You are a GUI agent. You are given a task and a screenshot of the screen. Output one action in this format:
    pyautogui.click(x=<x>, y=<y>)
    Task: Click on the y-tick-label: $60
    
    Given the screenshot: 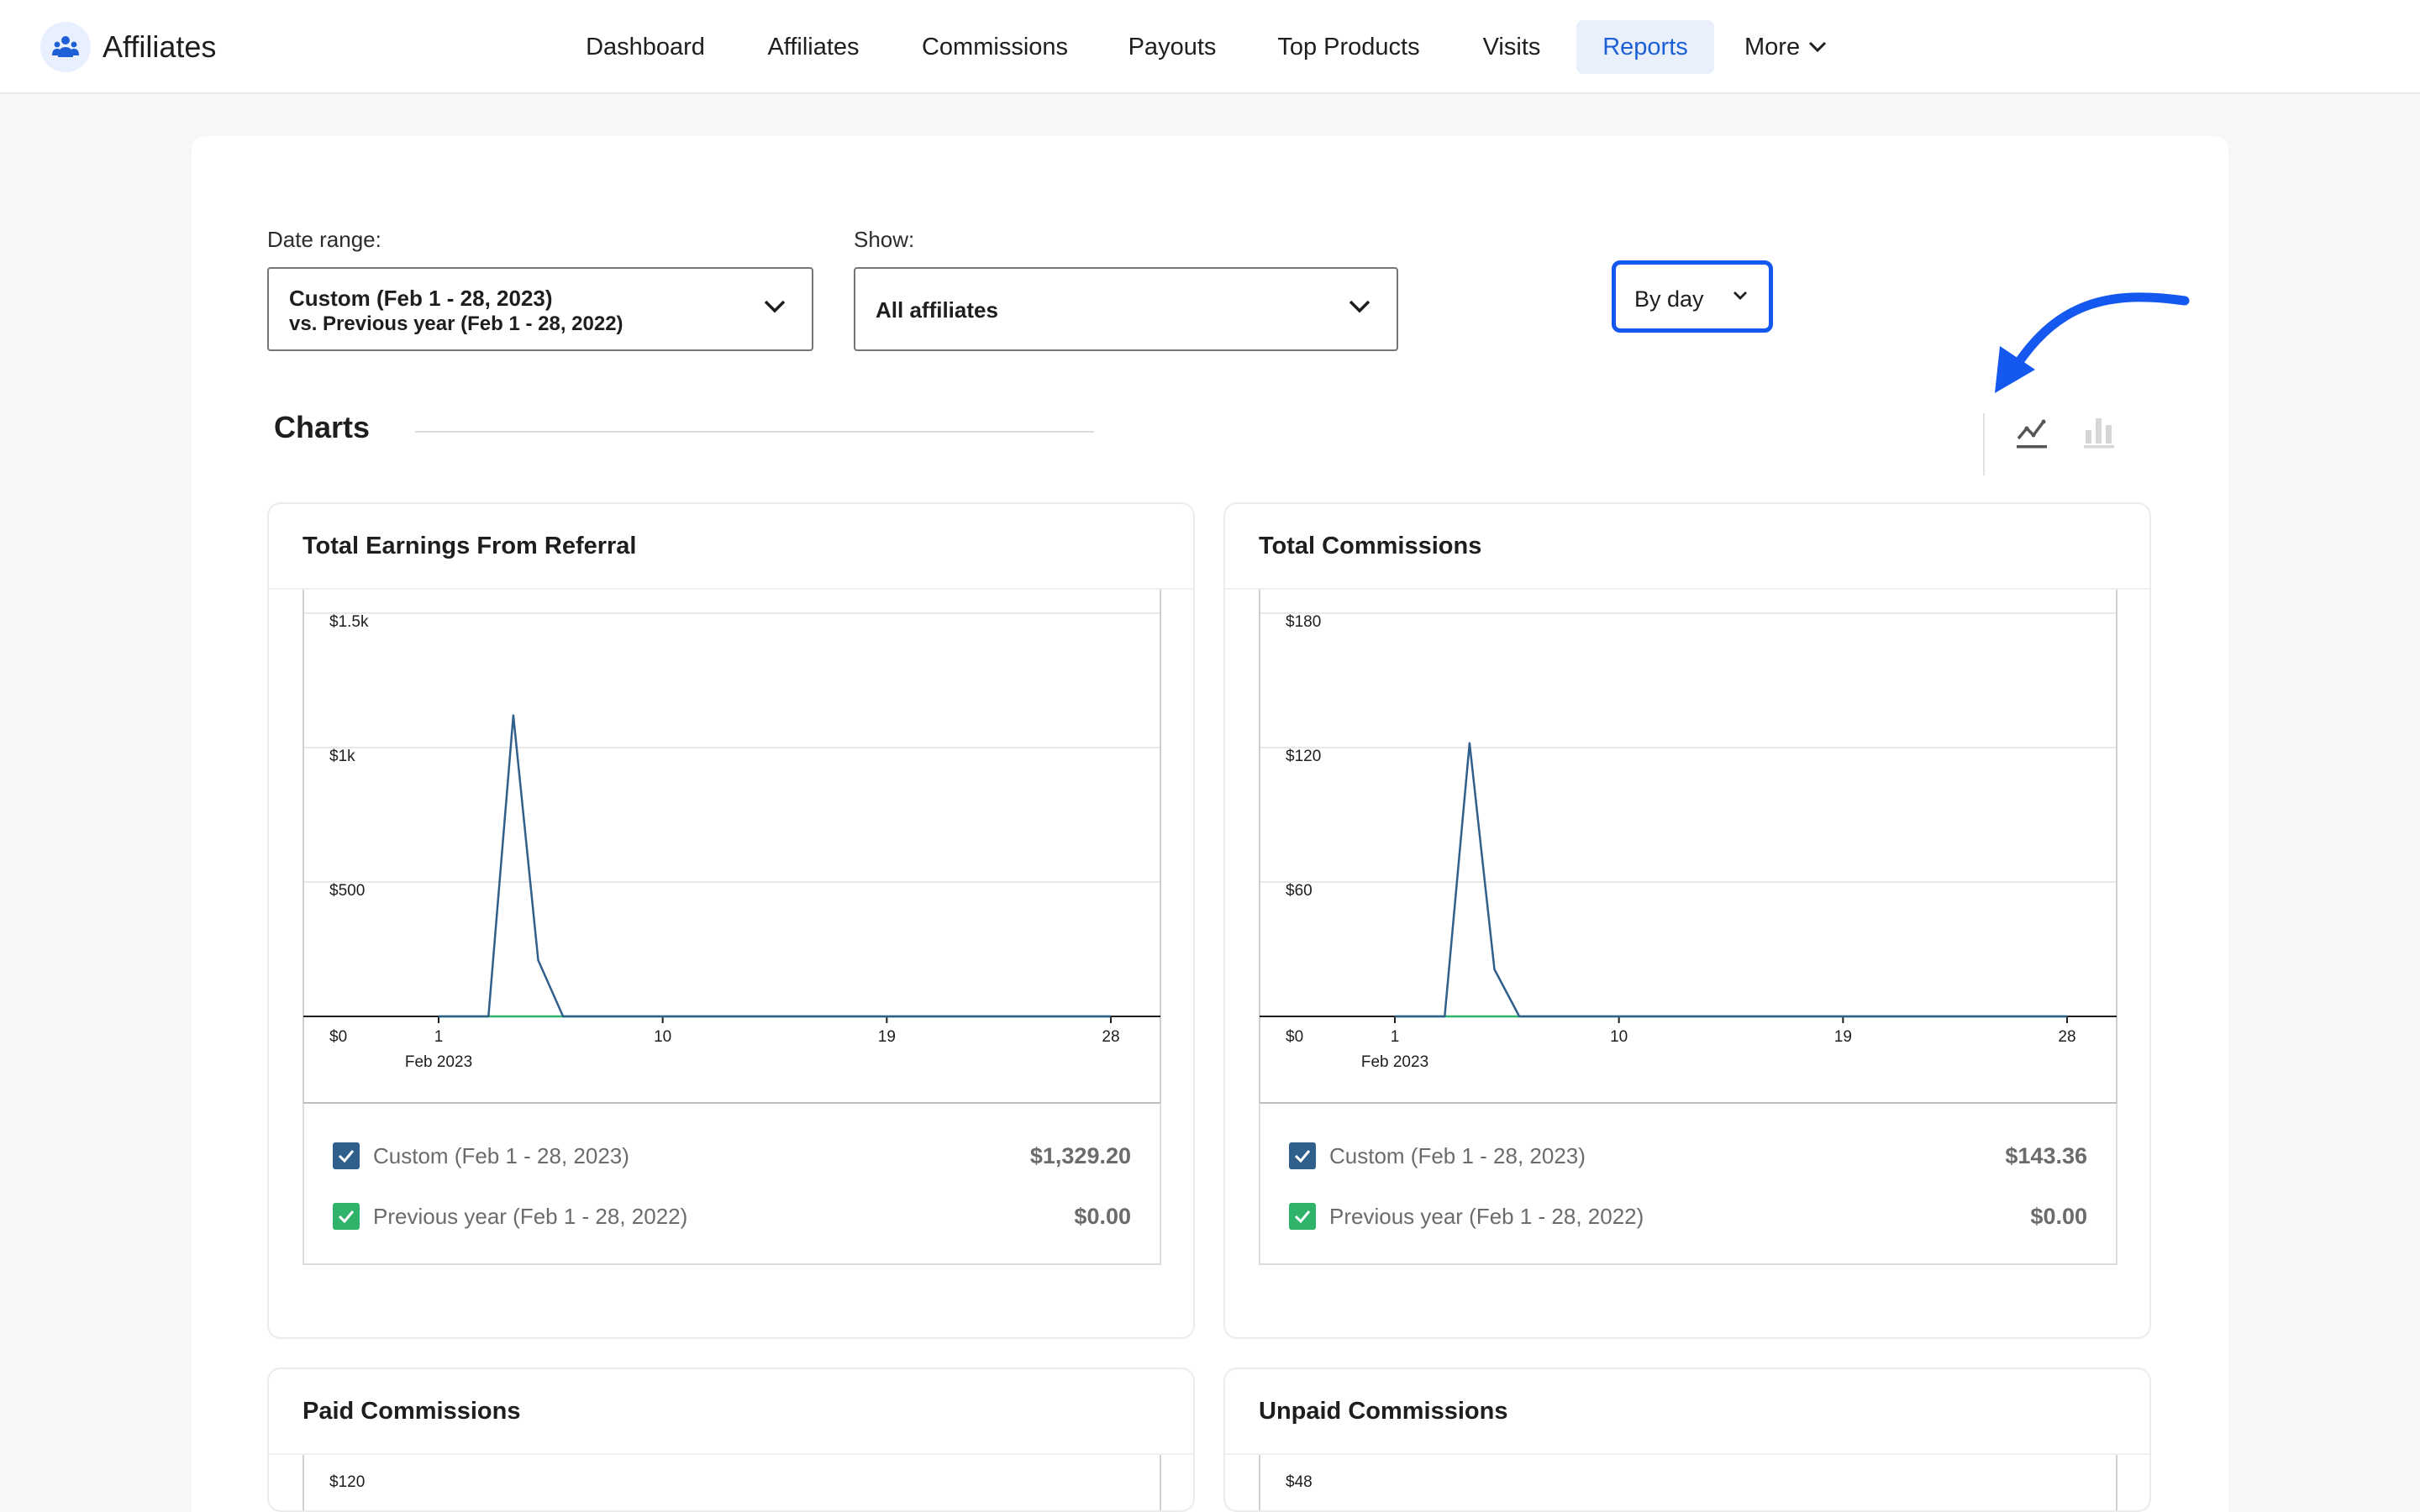 What is the action you would take?
    pyautogui.click(x=1299, y=891)
    